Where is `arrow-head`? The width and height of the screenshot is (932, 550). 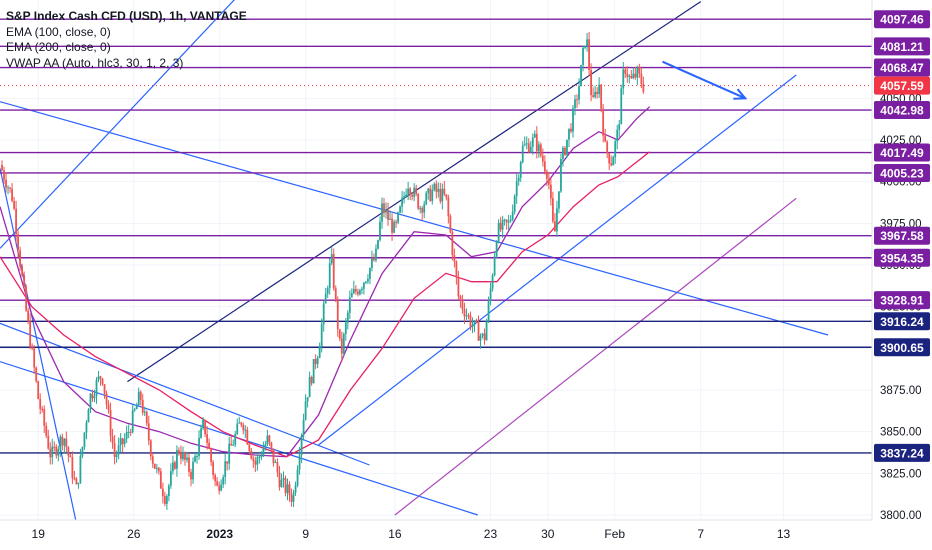
arrow-head is located at coordinates (740, 94).